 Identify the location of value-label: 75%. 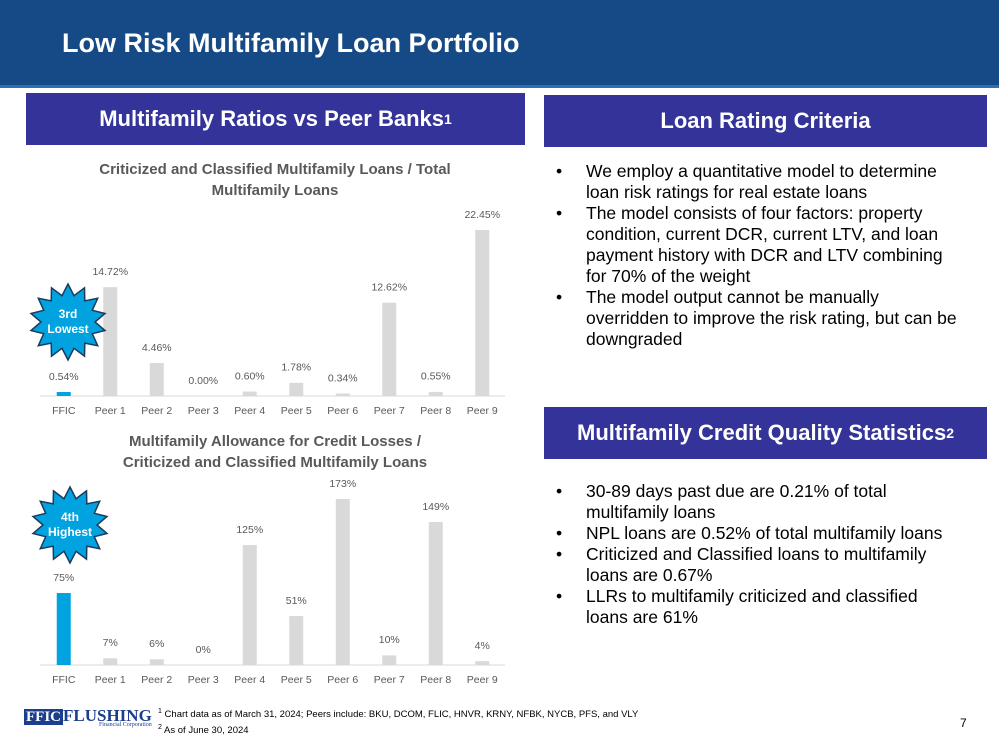
(63, 578).